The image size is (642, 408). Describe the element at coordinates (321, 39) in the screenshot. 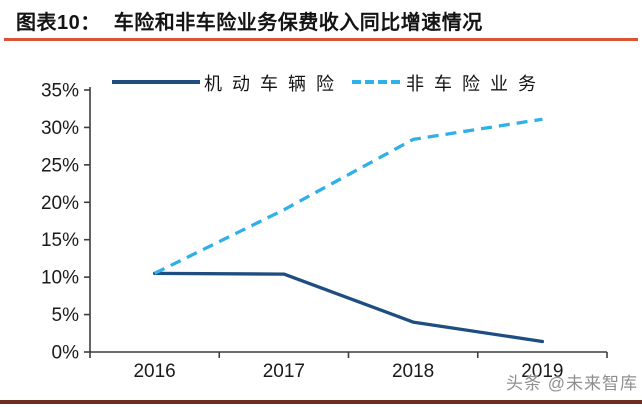

I see `title-underline-rule` at that location.